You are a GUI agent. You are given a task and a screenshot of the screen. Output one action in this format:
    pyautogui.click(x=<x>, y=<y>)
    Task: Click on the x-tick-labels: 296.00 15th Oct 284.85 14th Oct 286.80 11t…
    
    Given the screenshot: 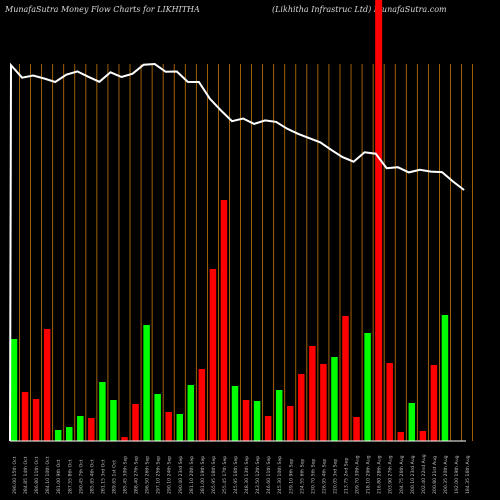 What is the action you would take?
    pyautogui.click(x=241, y=474)
    